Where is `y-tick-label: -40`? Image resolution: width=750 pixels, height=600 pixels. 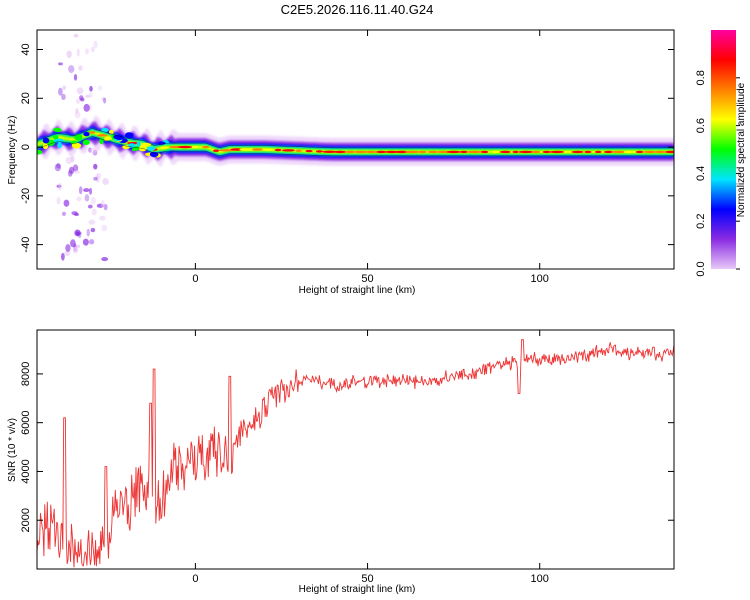
y-tick-label: -40 is located at coordinates (26, 245).